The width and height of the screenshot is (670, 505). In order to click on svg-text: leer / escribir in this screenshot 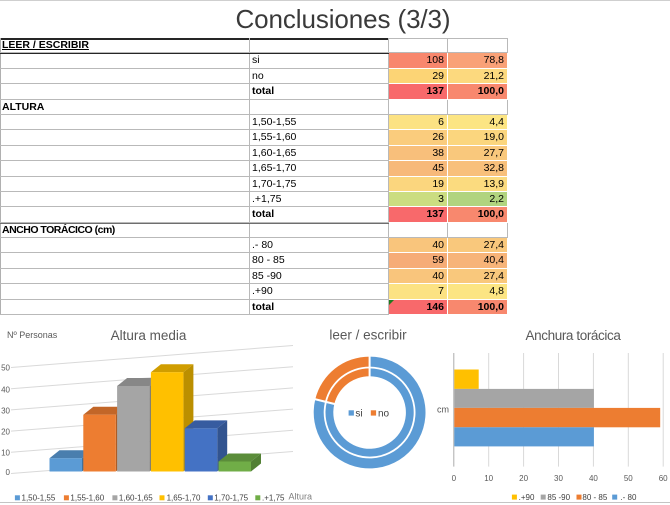, I will do `click(368, 335)`.